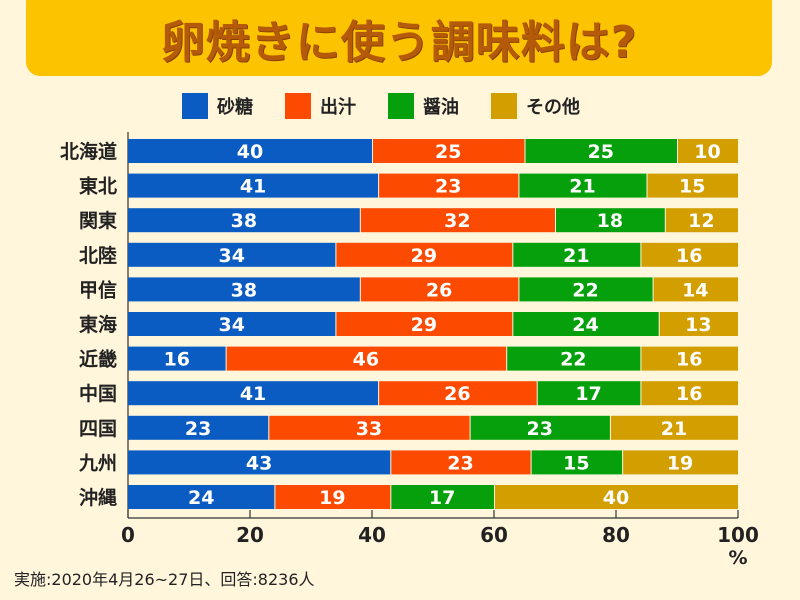  What do you see at coordinates (88, 151) in the screenshot?
I see `region-label: 北海道` at bounding box center [88, 151].